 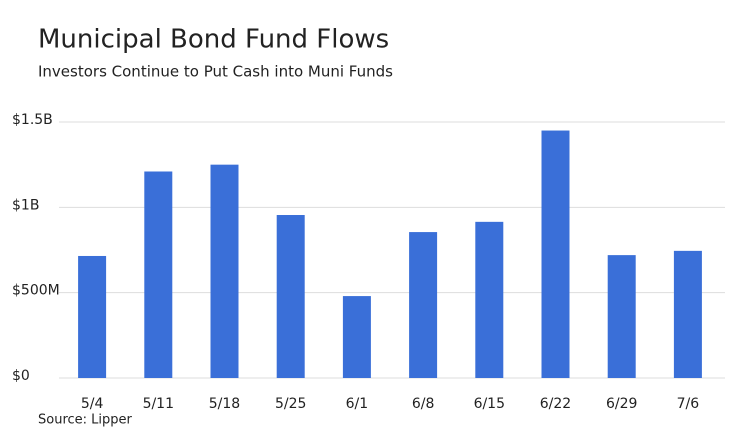 I want to click on x-tick-label: 7/6, so click(x=688, y=404).